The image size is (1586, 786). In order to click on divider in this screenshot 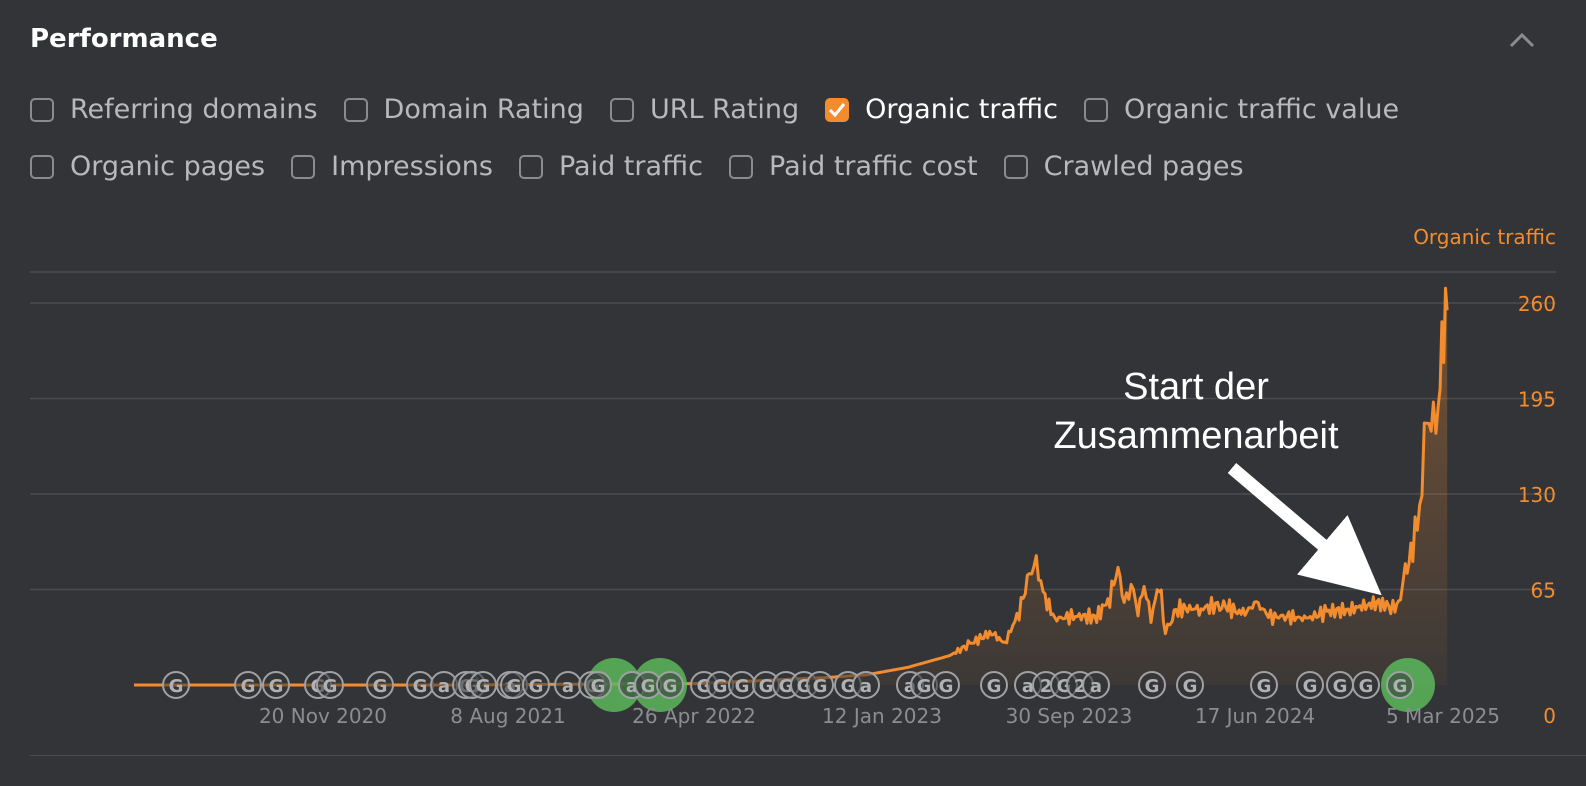, I will do `click(808, 755)`.